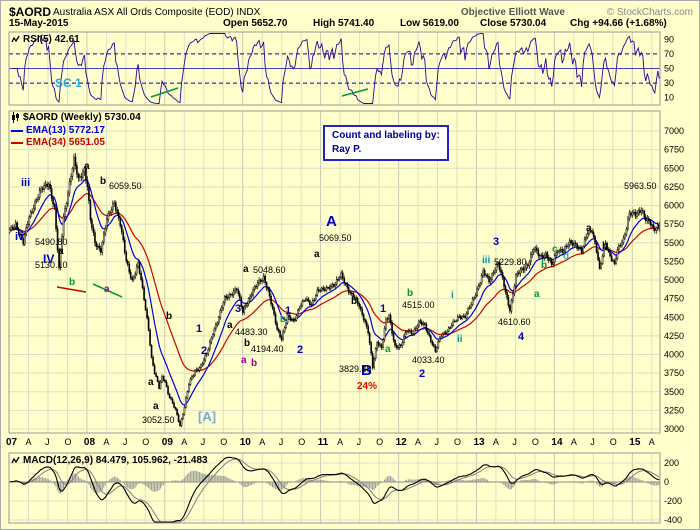 Image resolution: width=700 pixels, height=530 pixels. I want to click on rsi-legend: RSI(5) 42.61, so click(45, 39).